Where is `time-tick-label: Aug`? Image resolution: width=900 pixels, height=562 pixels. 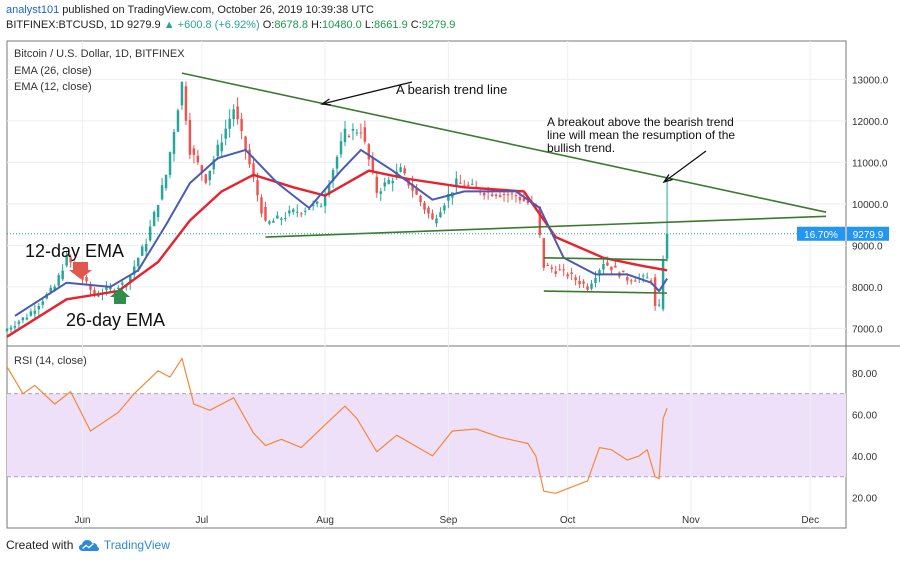
time-tick-label: Aug is located at coordinates (325, 520).